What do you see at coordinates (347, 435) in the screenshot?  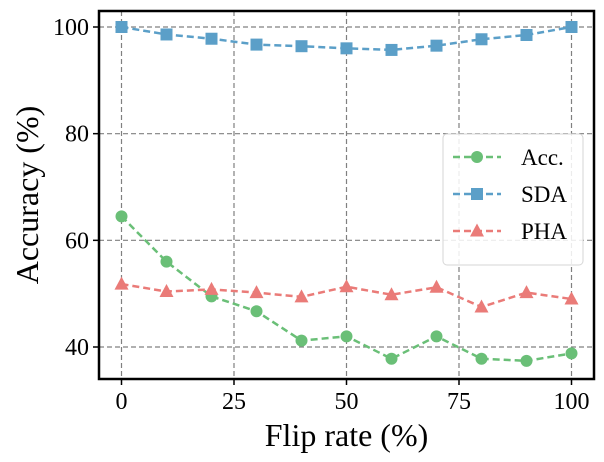 I see `x-axis-title: Flip rate (%)` at bounding box center [347, 435].